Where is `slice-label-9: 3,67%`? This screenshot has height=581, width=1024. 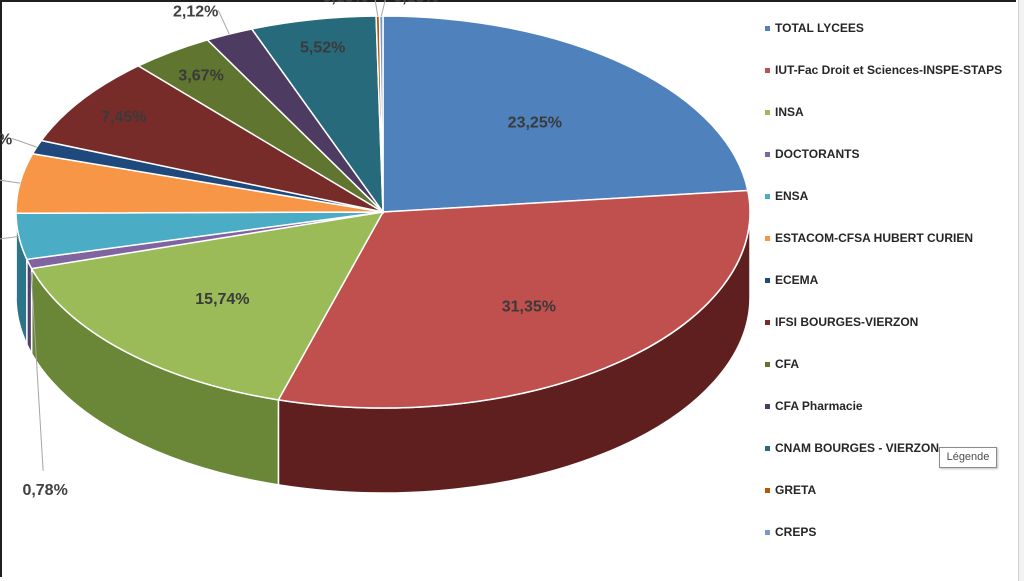
slice-label-9: 3,67% is located at coordinates (200, 75).